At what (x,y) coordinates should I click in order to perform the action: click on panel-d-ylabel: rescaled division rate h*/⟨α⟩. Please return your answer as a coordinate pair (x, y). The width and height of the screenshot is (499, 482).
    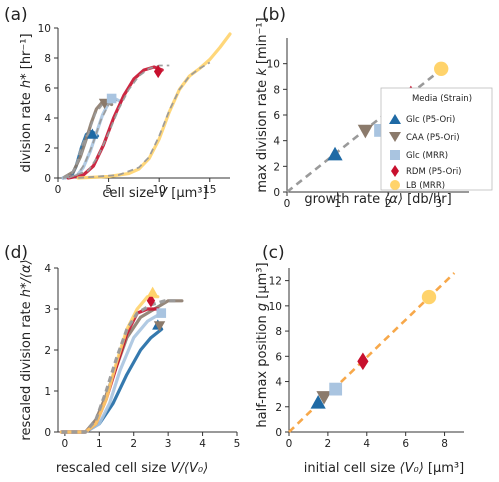
    Looking at the image, I should click on (26, 349).